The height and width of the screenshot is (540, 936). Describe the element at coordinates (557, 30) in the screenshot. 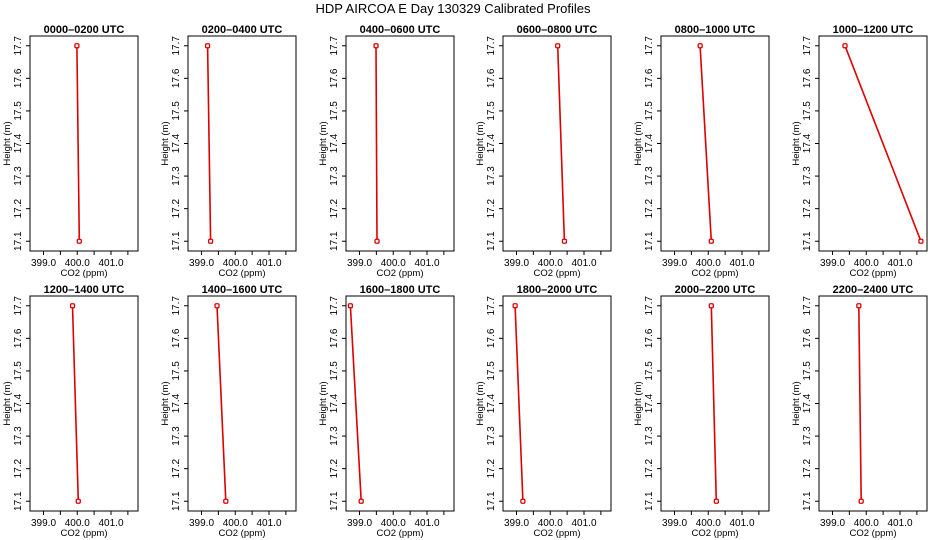

I see `panel-title: 0600–0800 UTC` at that location.